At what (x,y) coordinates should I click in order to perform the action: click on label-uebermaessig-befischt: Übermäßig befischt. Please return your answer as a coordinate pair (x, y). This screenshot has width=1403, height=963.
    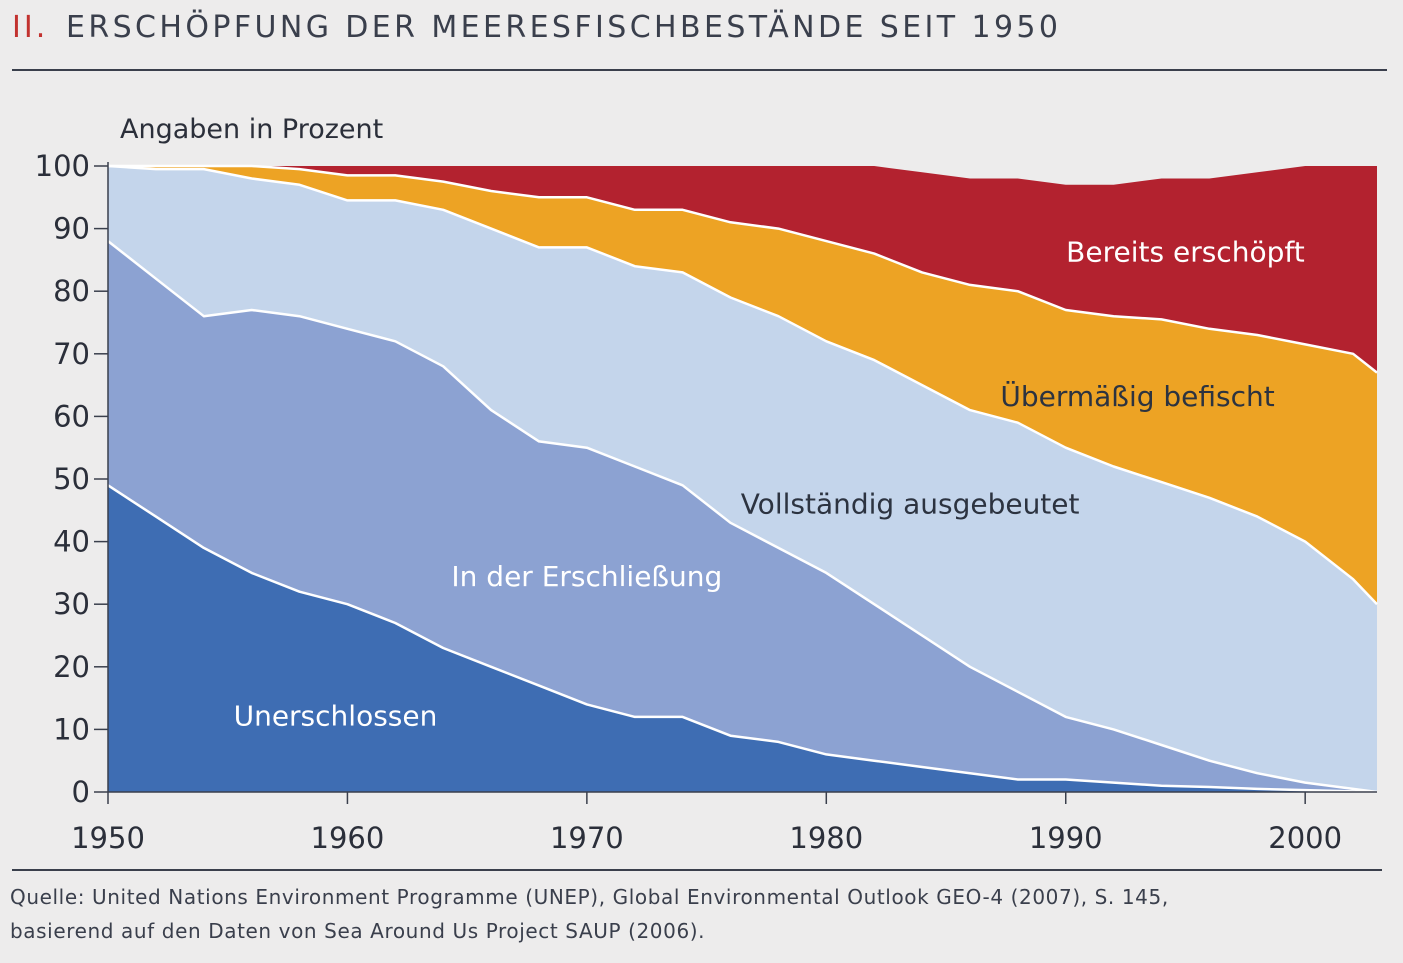
    Looking at the image, I should click on (1137, 396).